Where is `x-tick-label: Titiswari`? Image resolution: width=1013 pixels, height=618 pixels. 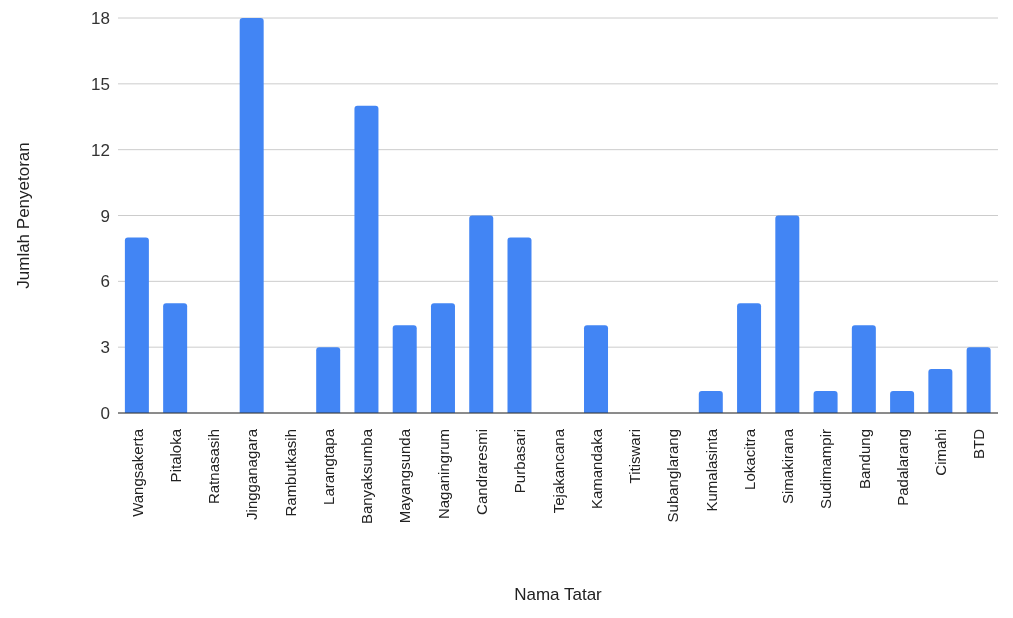 x-tick-label: Titiswari is located at coordinates (635, 456).